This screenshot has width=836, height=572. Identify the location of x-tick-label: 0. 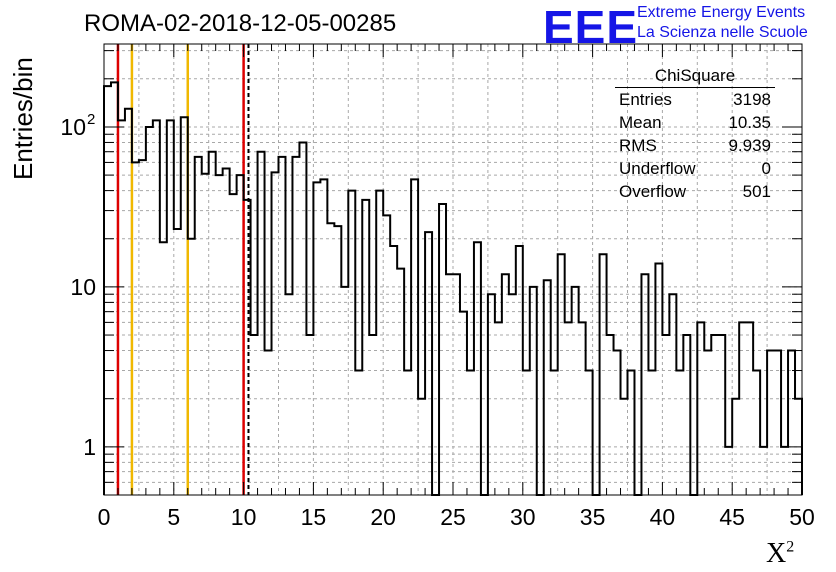
(104, 517).